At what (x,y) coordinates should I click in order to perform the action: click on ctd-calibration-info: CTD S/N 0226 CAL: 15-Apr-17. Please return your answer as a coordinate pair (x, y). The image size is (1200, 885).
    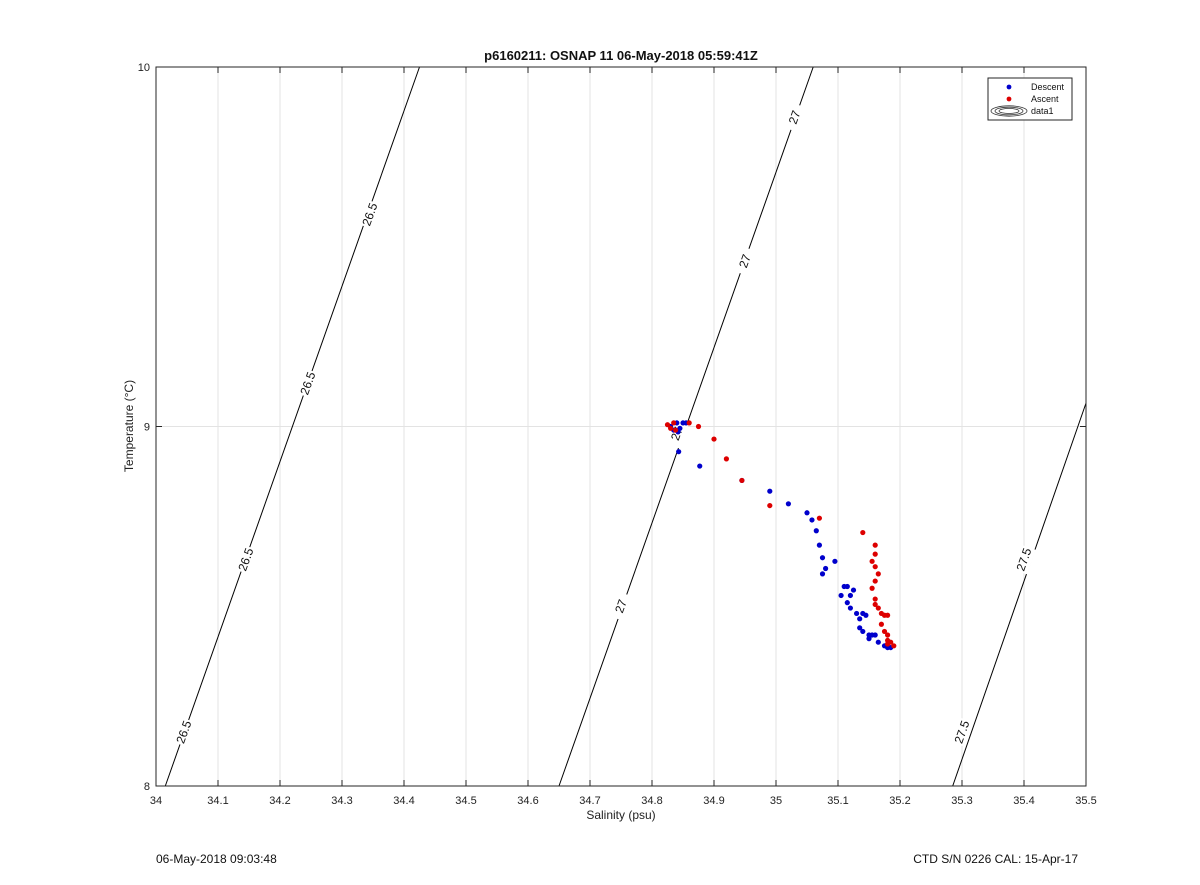
    Looking at the image, I should click on (995, 859).